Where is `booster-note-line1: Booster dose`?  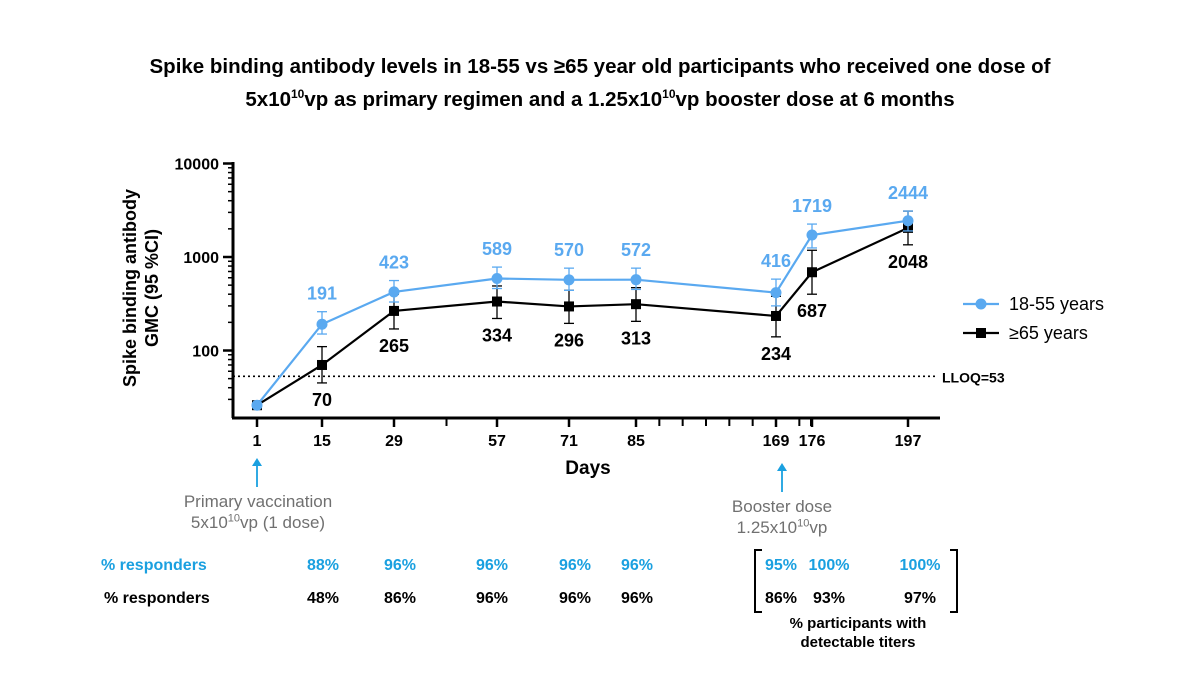 booster-note-line1: Booster dose is located at coordinates (782, 506).